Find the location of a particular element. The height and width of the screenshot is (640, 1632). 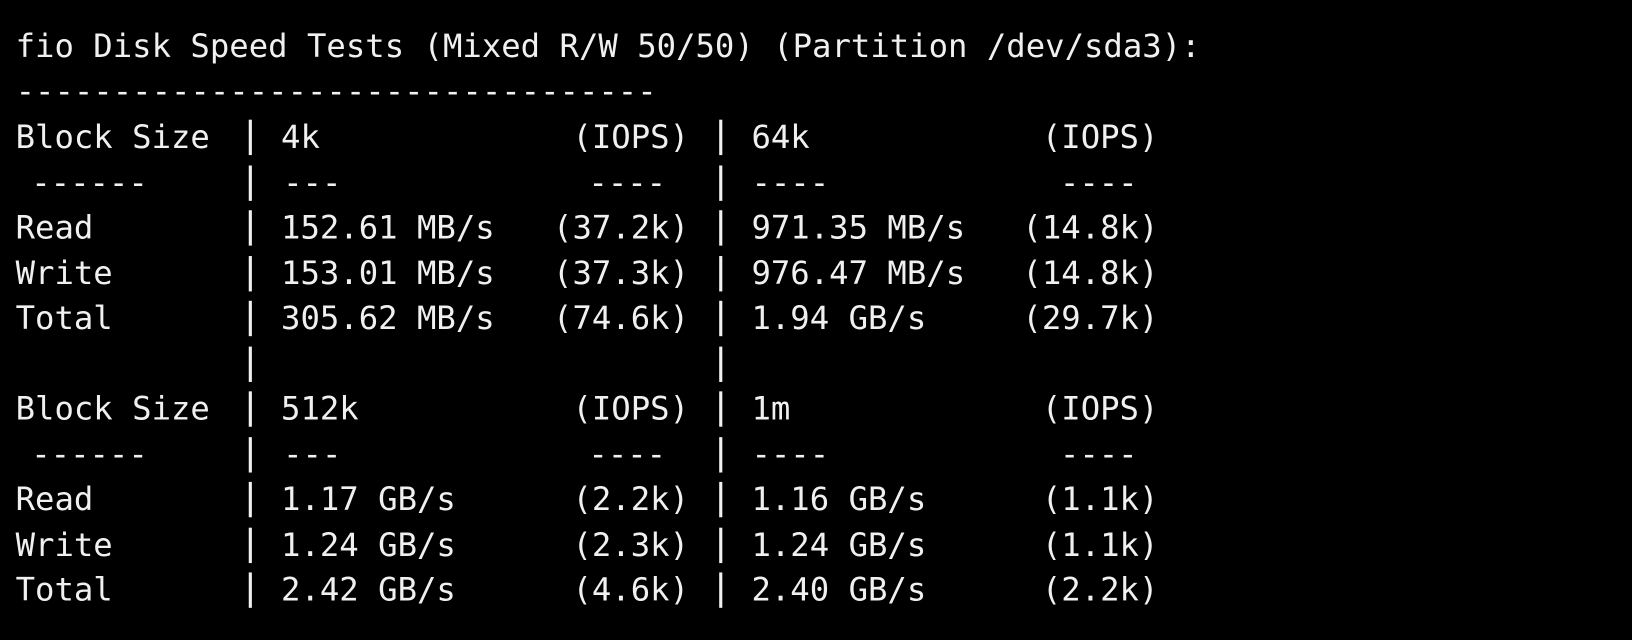

table-header-cell: 512k is located at coordinates (320, 409).